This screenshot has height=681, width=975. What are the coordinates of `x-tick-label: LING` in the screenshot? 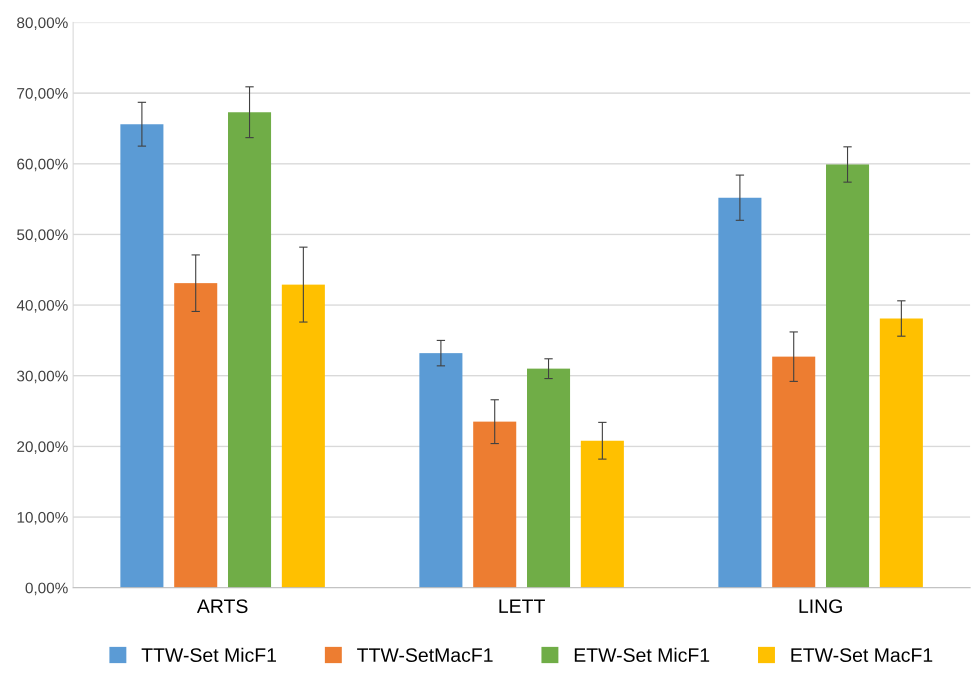 It's located at (821, 606).